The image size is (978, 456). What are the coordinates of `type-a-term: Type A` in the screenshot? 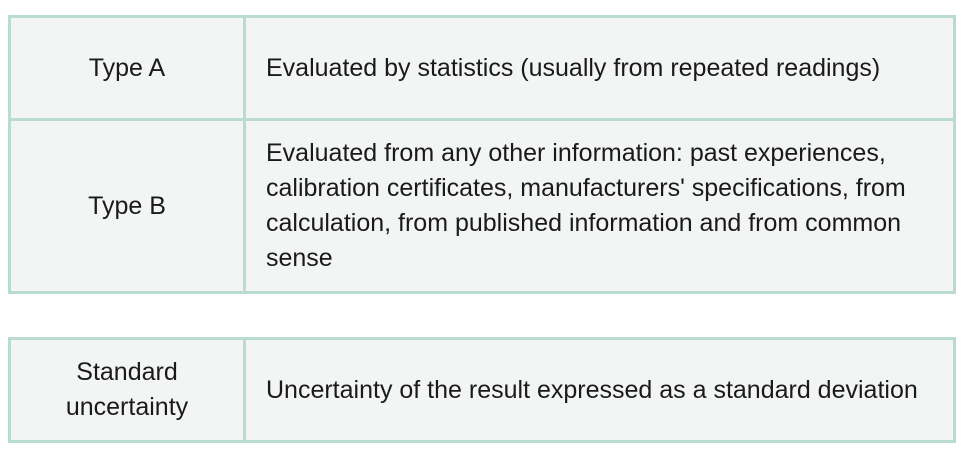 It's located at (127, 68).